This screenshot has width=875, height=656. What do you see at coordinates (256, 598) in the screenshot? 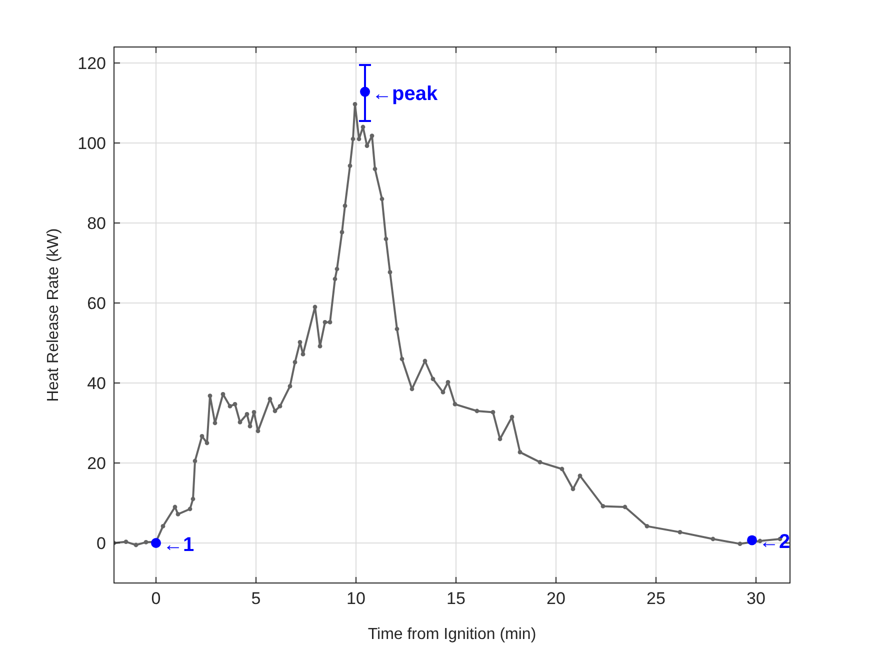
I see `x-tick-label: 5` at bounding box center [256, 598].